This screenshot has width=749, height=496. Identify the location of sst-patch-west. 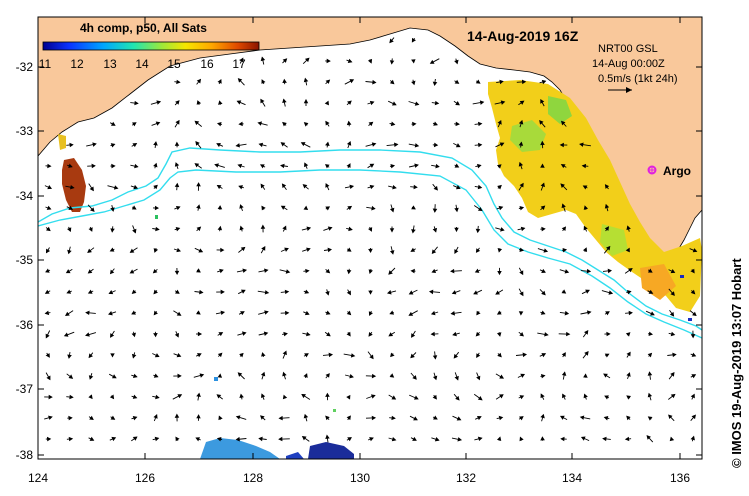
(74, 185).